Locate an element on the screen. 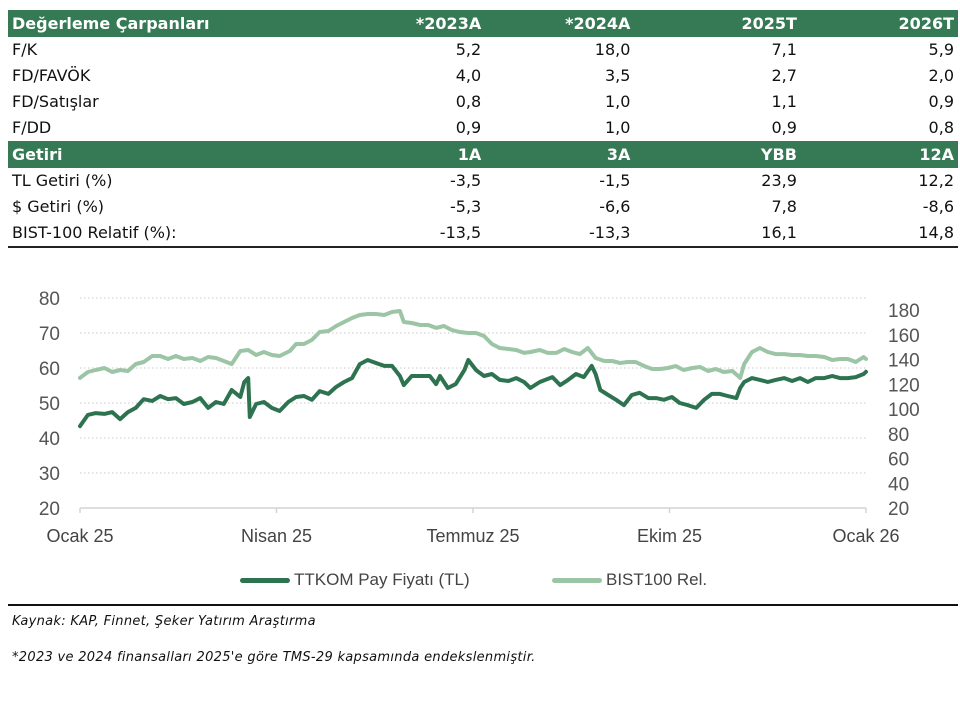 This screenshot has height=709, width=960. legend-label: TTKOM Pay Fiyatı (TL) is located at coordinates (382, 579).